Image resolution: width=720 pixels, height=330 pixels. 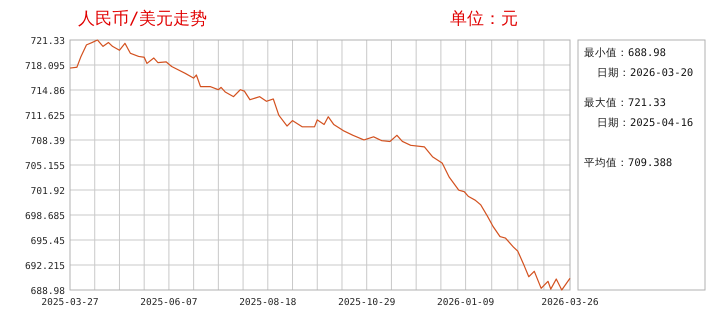 I want to click on y-tick-label: 698.685, so click(x=44, y=216).